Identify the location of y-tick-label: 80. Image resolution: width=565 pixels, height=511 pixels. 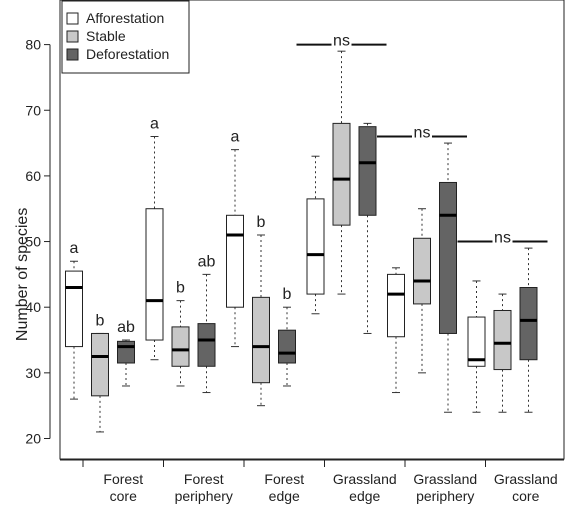
(33, 45).